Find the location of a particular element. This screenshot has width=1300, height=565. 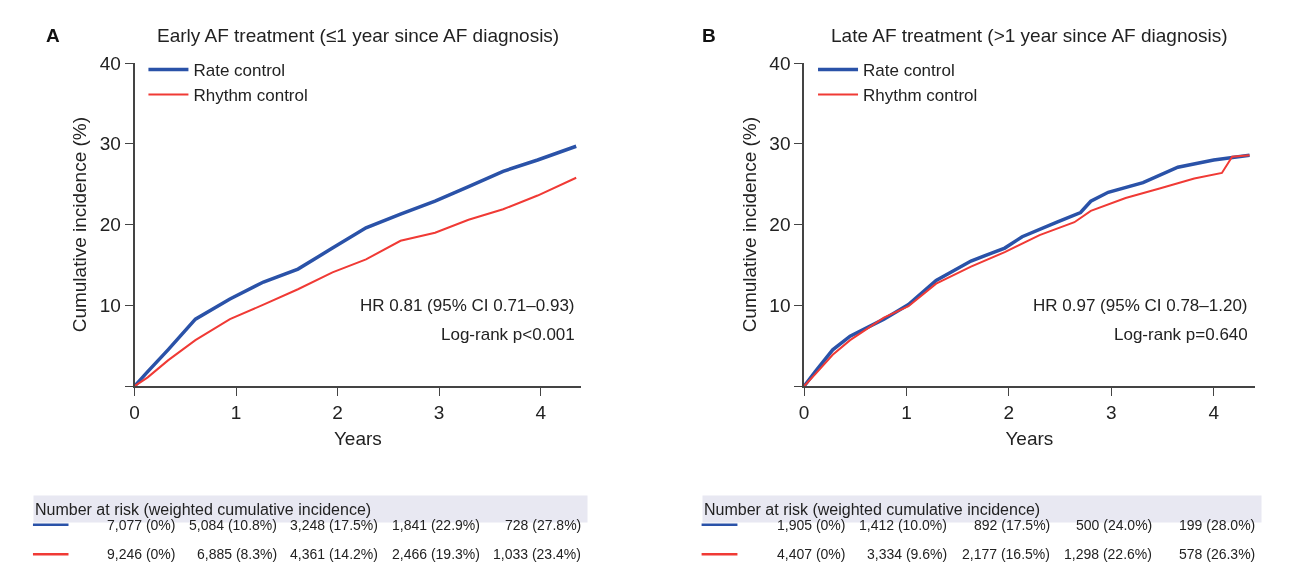

text: 728 (27.8%) is located at coordinates (543, 525).